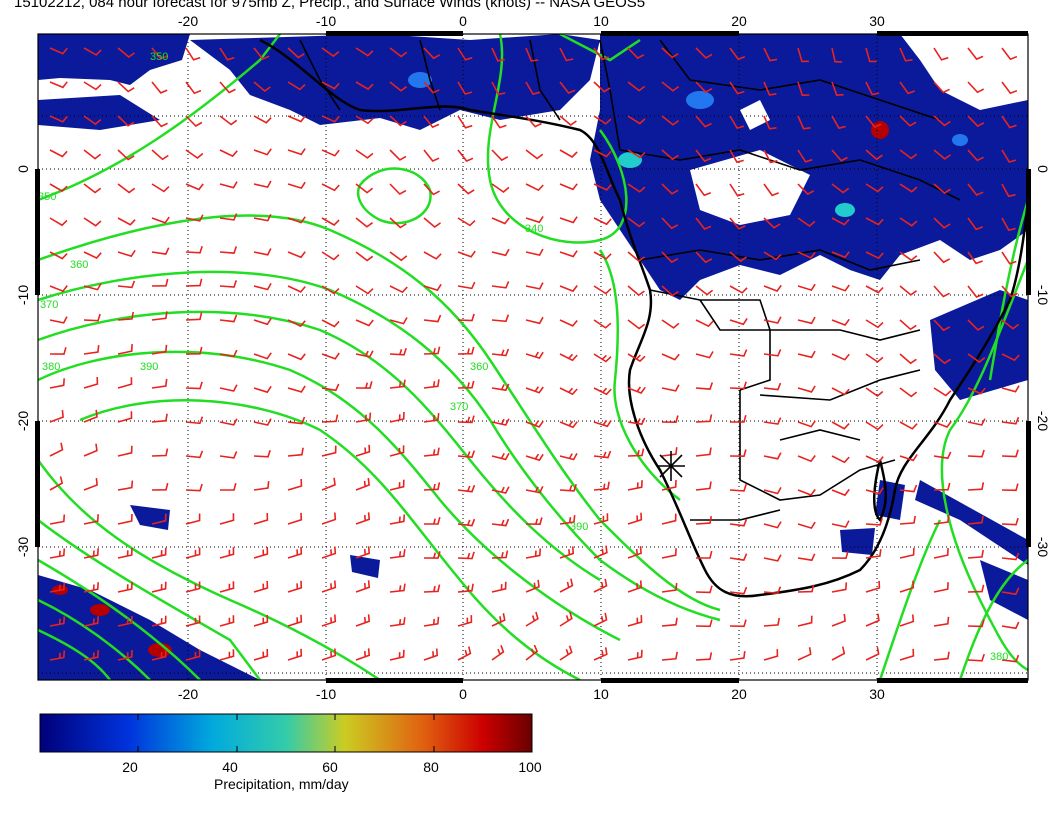 Image resolution: width=1056 pixels, height=816 pixels. What do you see at coordinates (463, 694) in the screenshot?
I see `lon-tick-label: 0` at bounding box center [463, 694].